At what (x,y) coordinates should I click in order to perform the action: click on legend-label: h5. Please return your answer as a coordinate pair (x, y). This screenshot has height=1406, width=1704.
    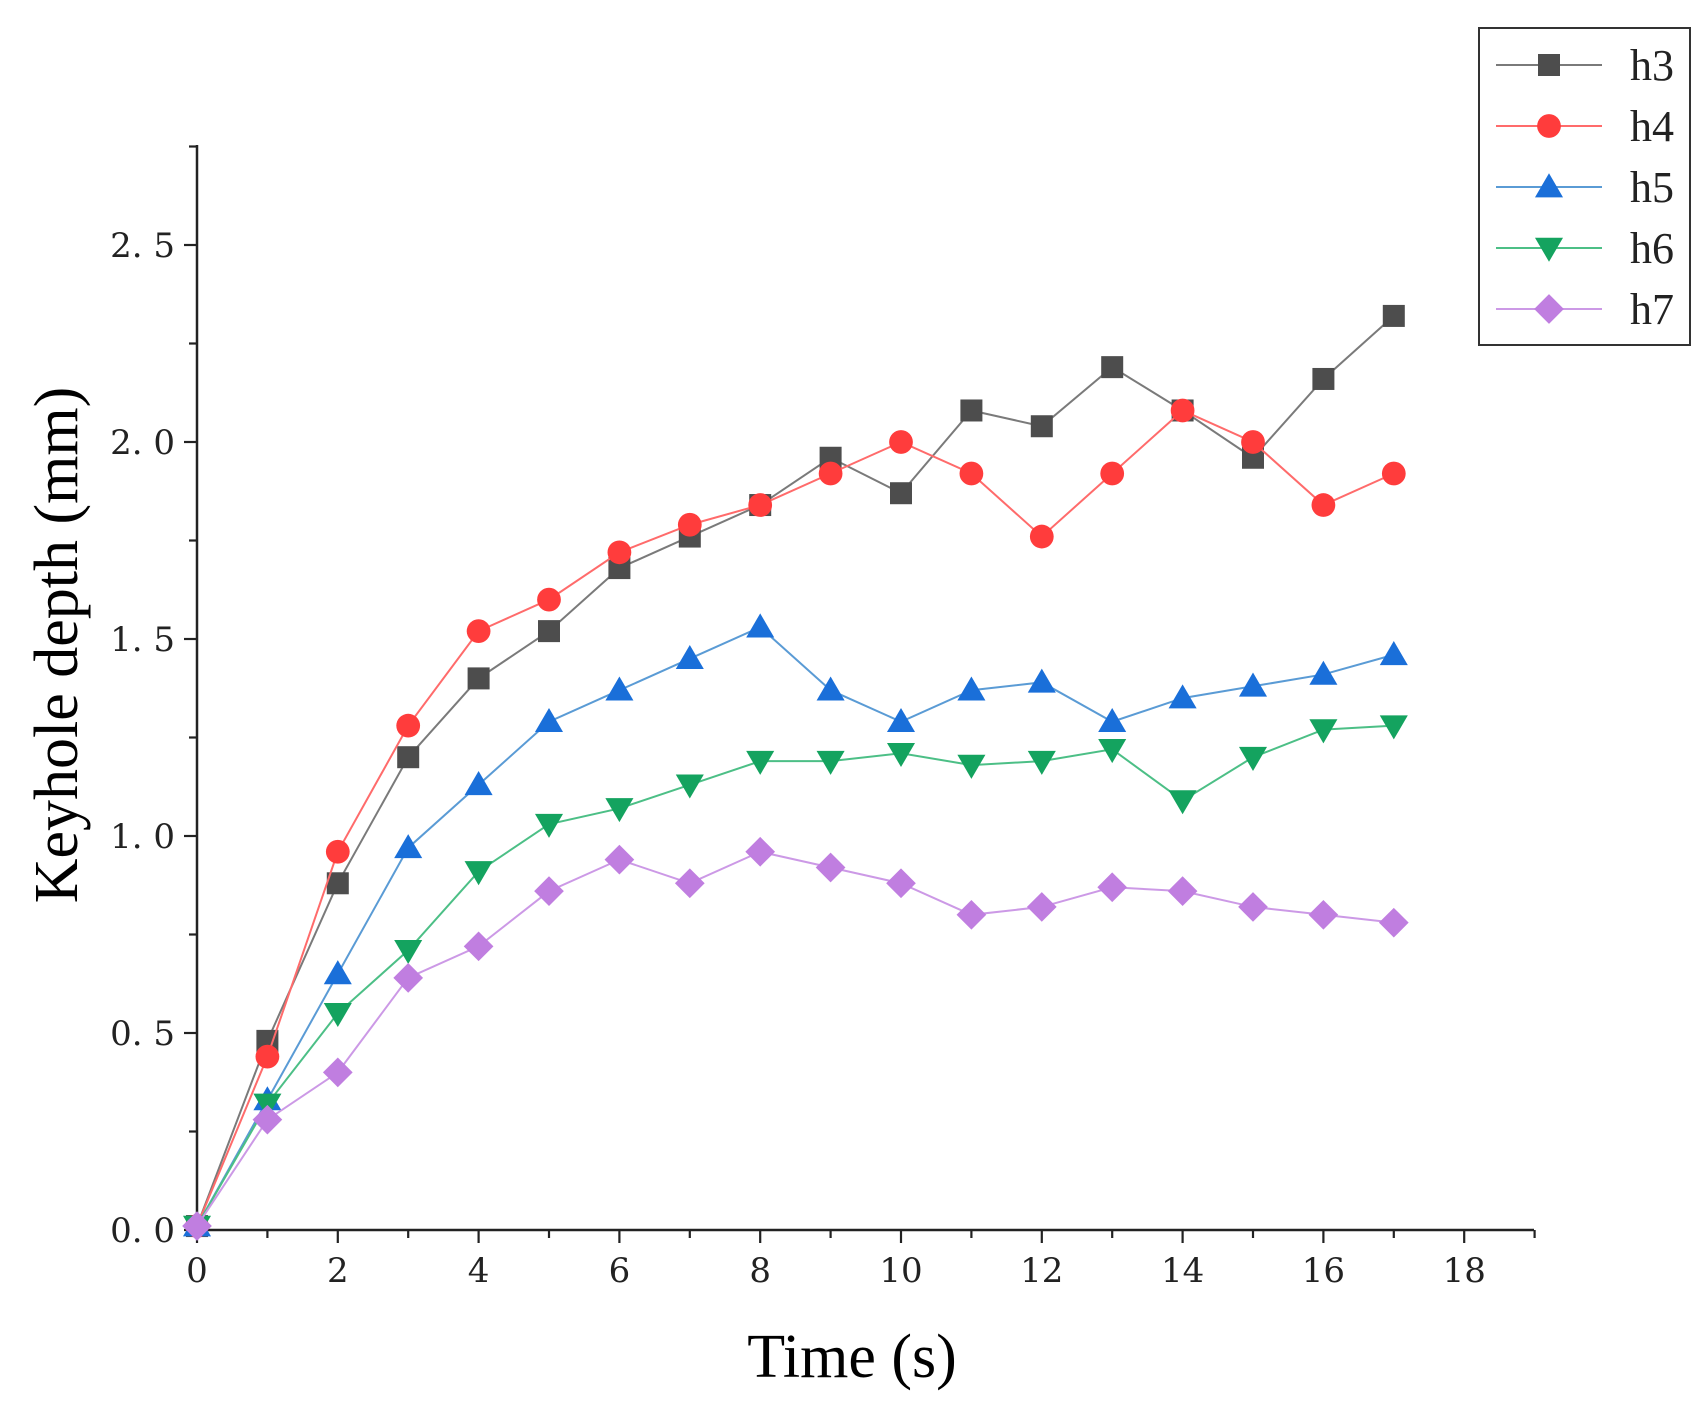
    Looking at the image, I should click on (1652, 187).